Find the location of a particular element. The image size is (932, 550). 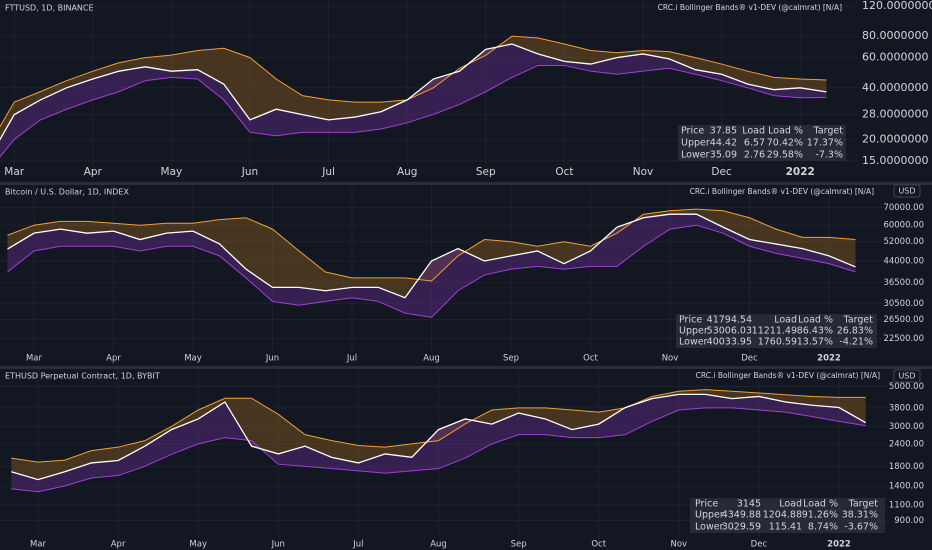

table-value: 3029.59 is located at coordinates (741, 527).